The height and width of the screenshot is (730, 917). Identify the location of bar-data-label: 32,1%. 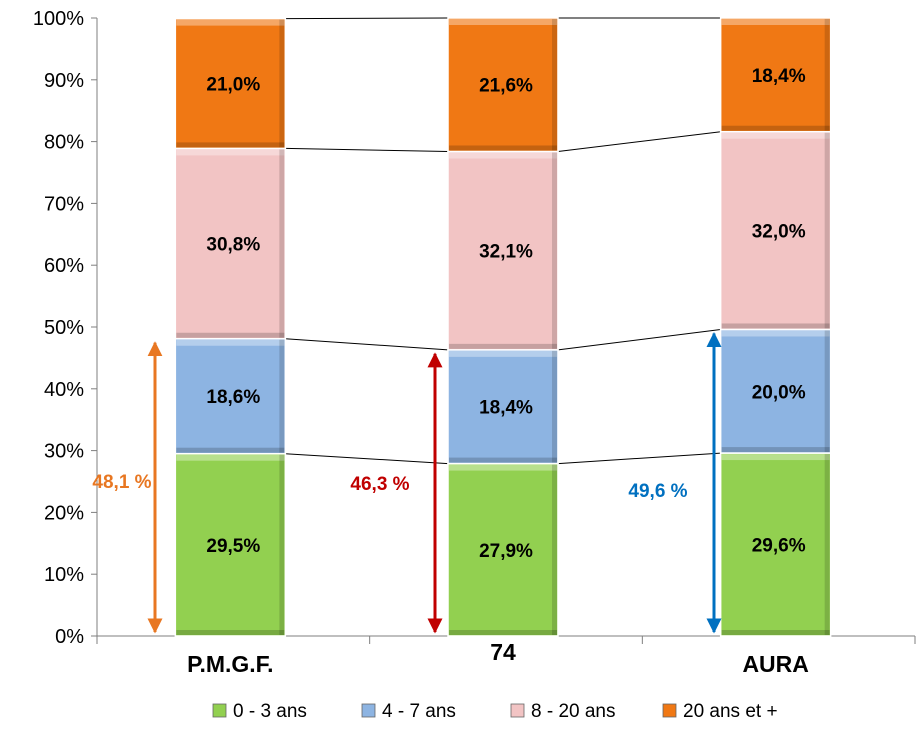
(506, 252).